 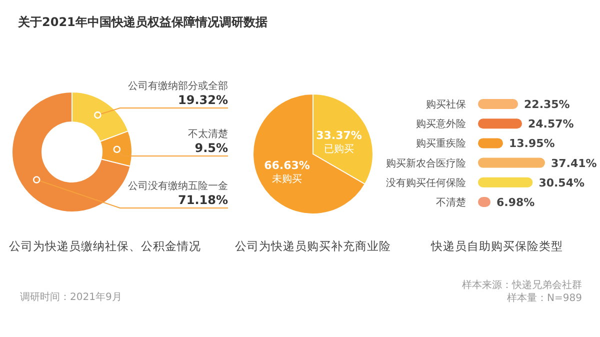 I want to click on text: 关于2021年中国快递员权益保障情况调研数据, so click(x=142, y=22).